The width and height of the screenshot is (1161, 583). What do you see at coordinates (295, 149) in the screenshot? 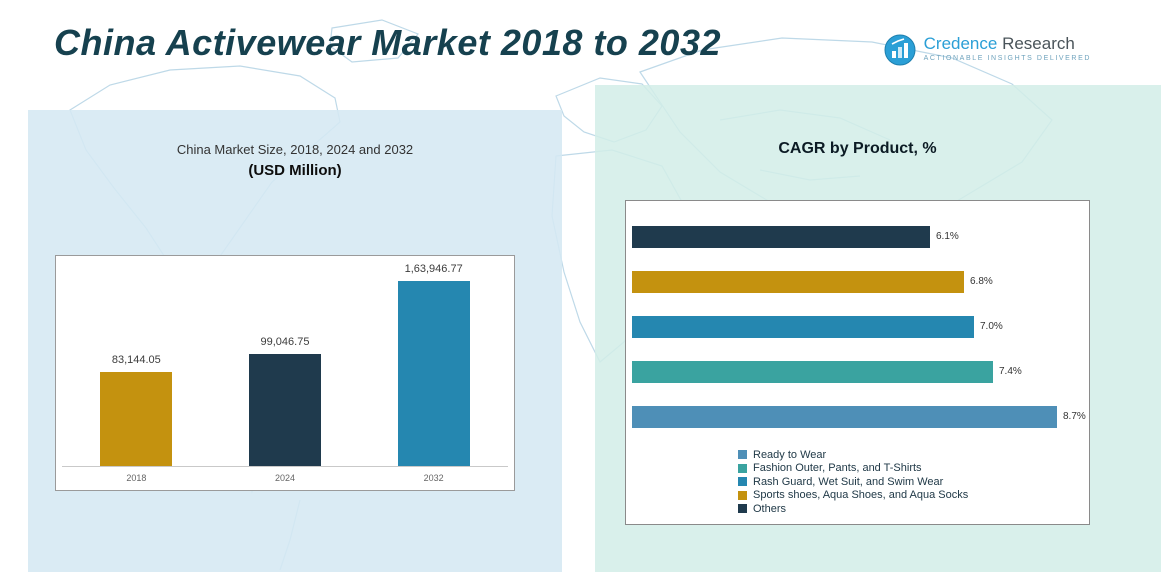
I see `market-size-chart-title: China Market Size, 2018, 2024 and 2032` at bounding box center [295, 149].